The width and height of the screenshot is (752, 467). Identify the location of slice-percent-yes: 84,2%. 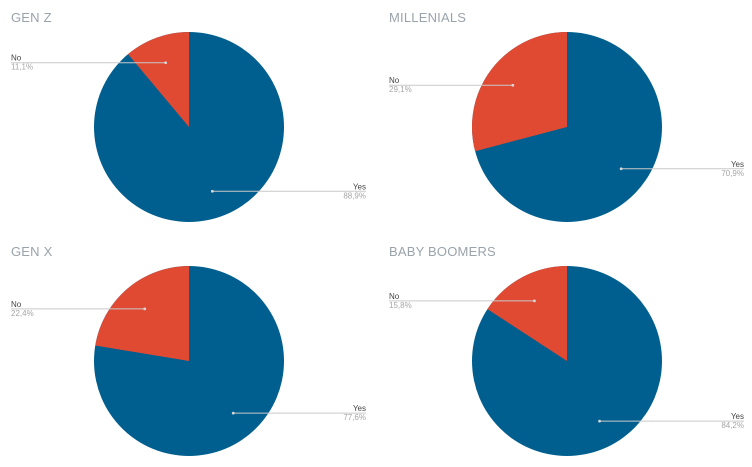
(732, 425).